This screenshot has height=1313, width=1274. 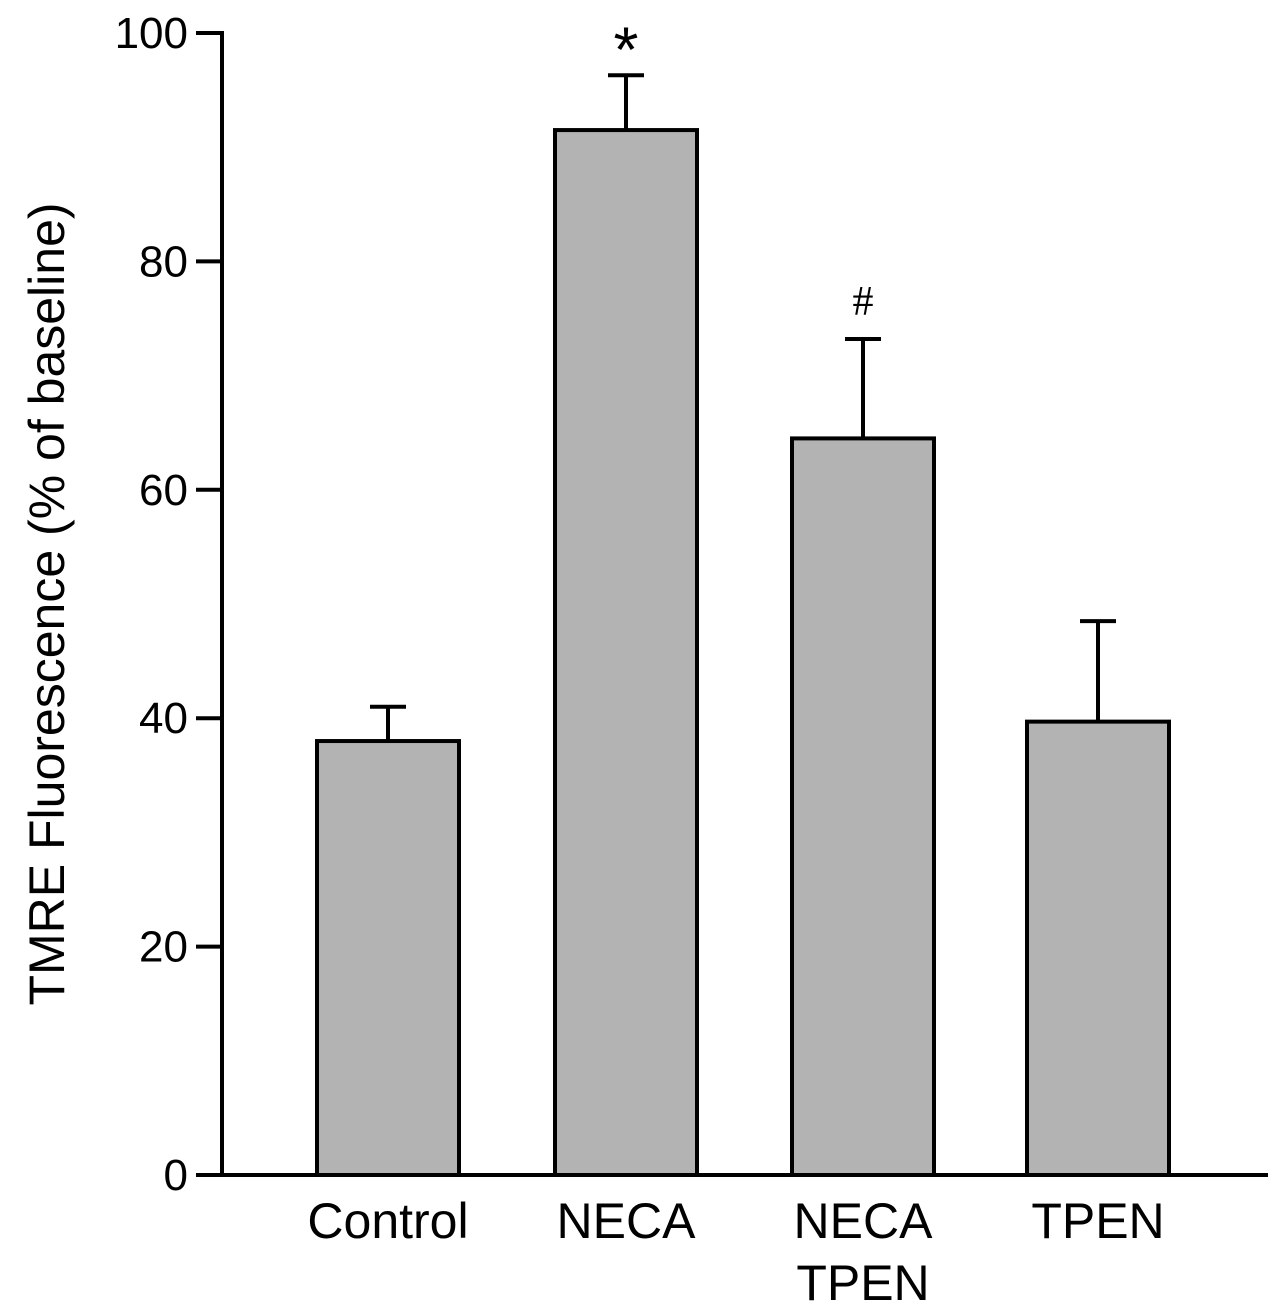 What do you see at coordinates (163, 261) in the screenshot?
I see `y-tick-label: 80` at bounding box center [163, 261].